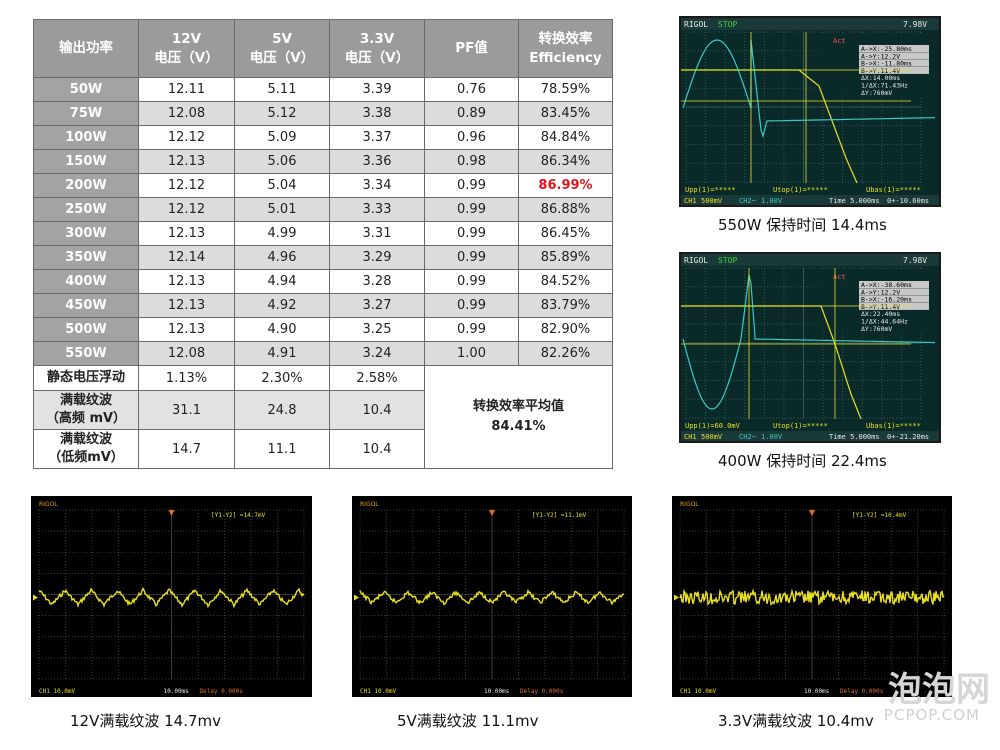 The height and width of the screenshot is (750, 1000). I want to click on scope1-meas-2: Utop(1)=*****, so click(800, 190).